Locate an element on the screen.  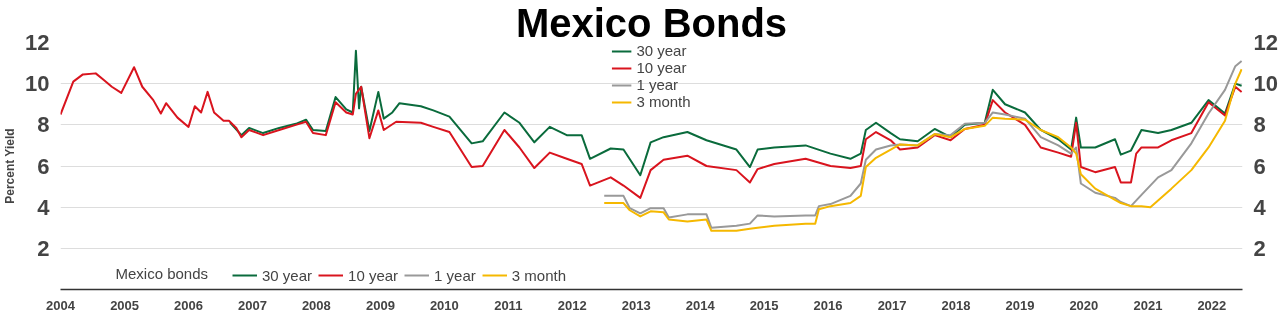
text: 30 year is located at coordinates (287, 275).